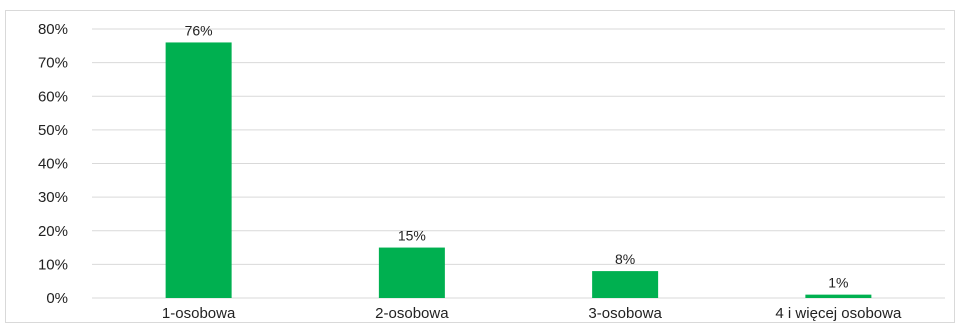  Describe the element at coordinates (53, 130) in the screenshot. I see `y-tick-label: 50%` at that location.